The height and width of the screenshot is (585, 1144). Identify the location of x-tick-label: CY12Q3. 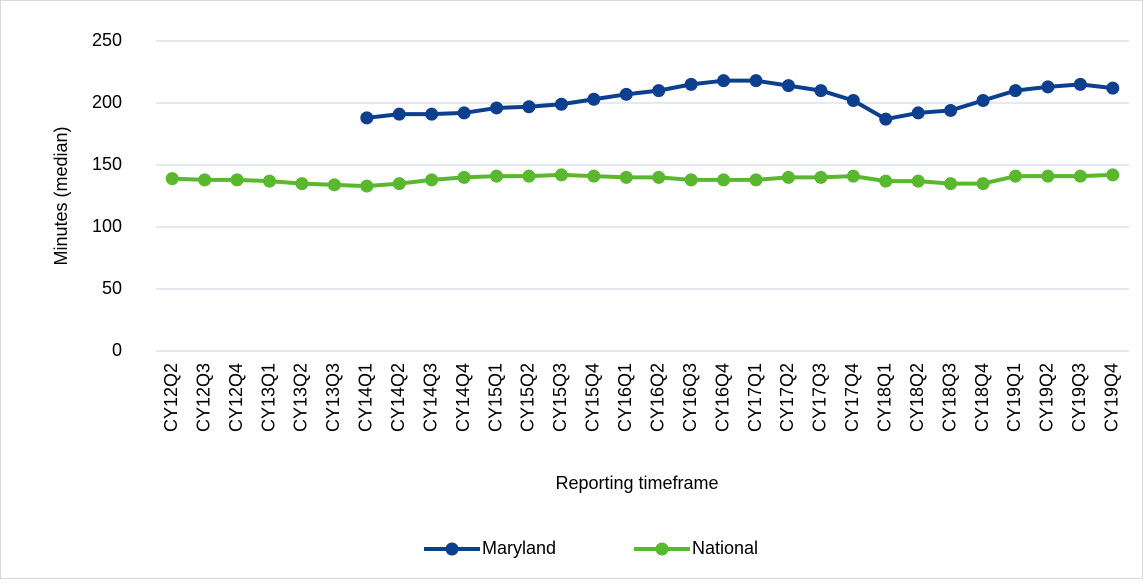
(203, 397).